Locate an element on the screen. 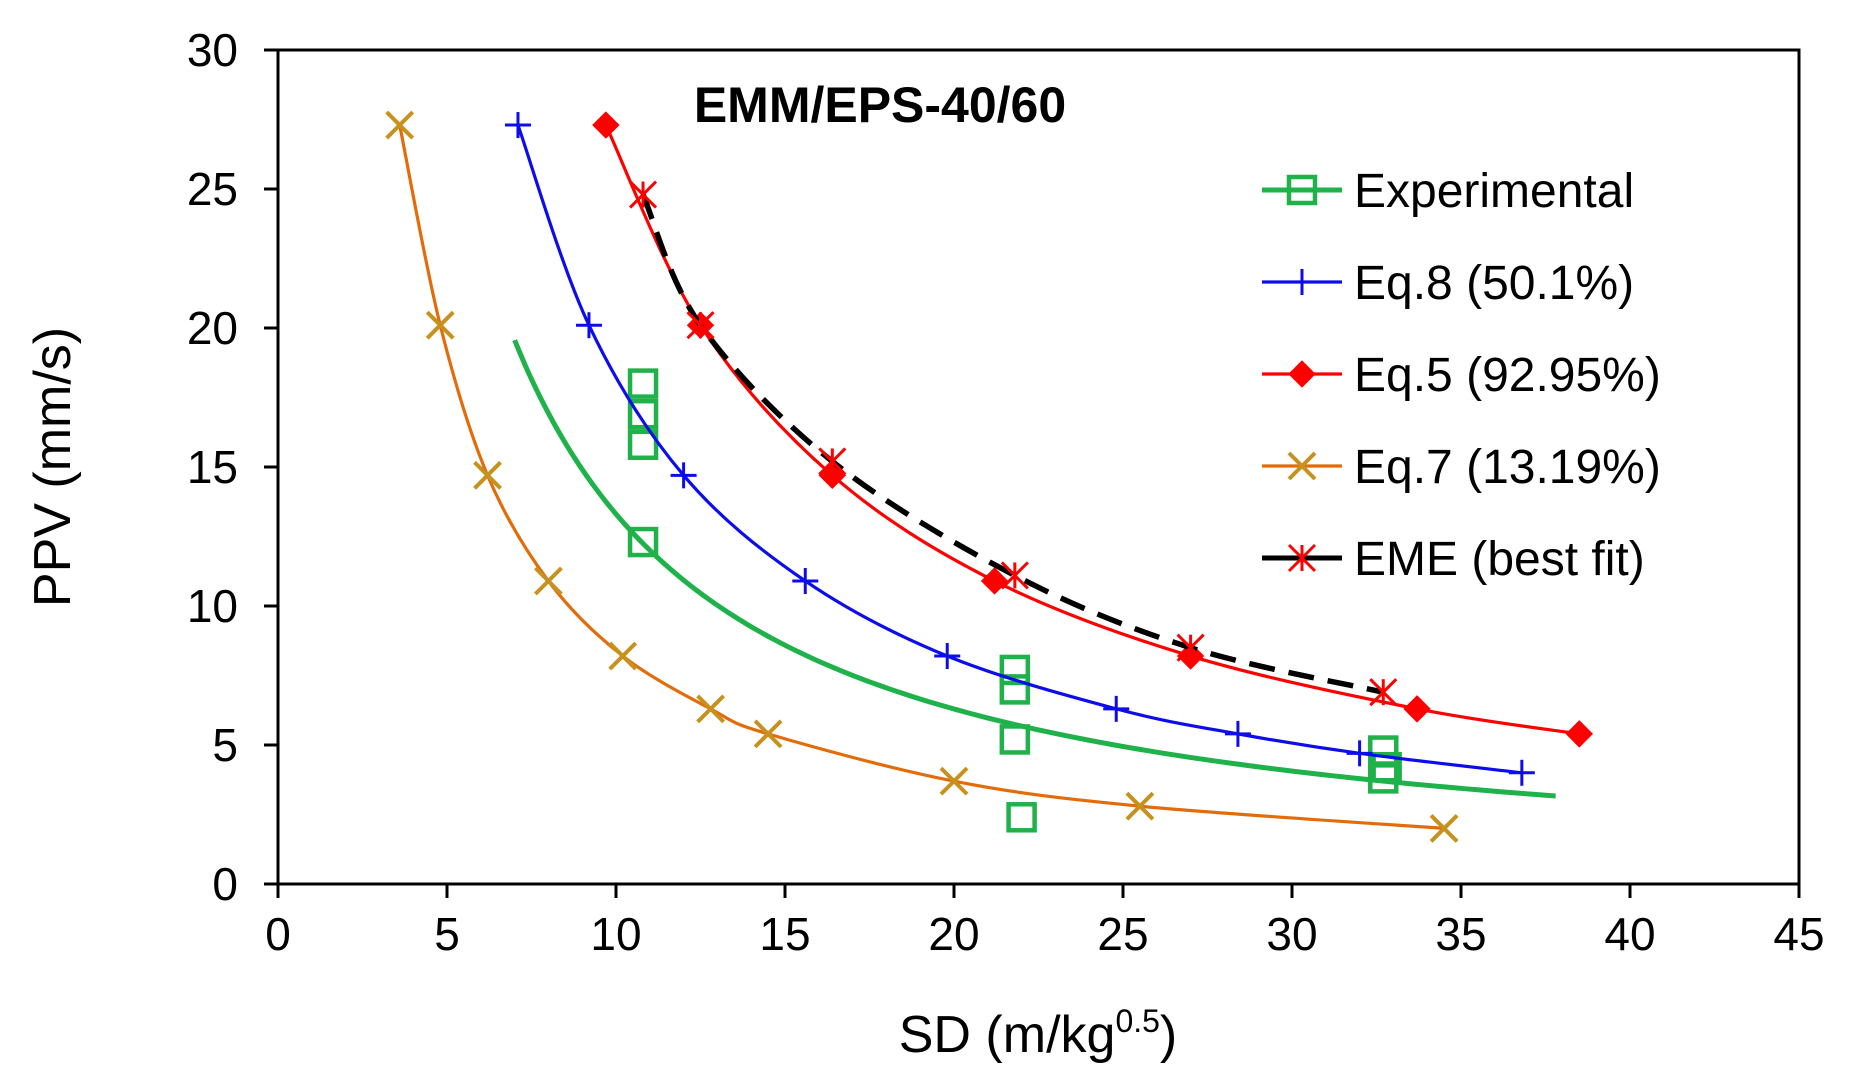 The image size is (1852, 1078). legend-label: EME (best fit) is located at coordinates (1499, 559).